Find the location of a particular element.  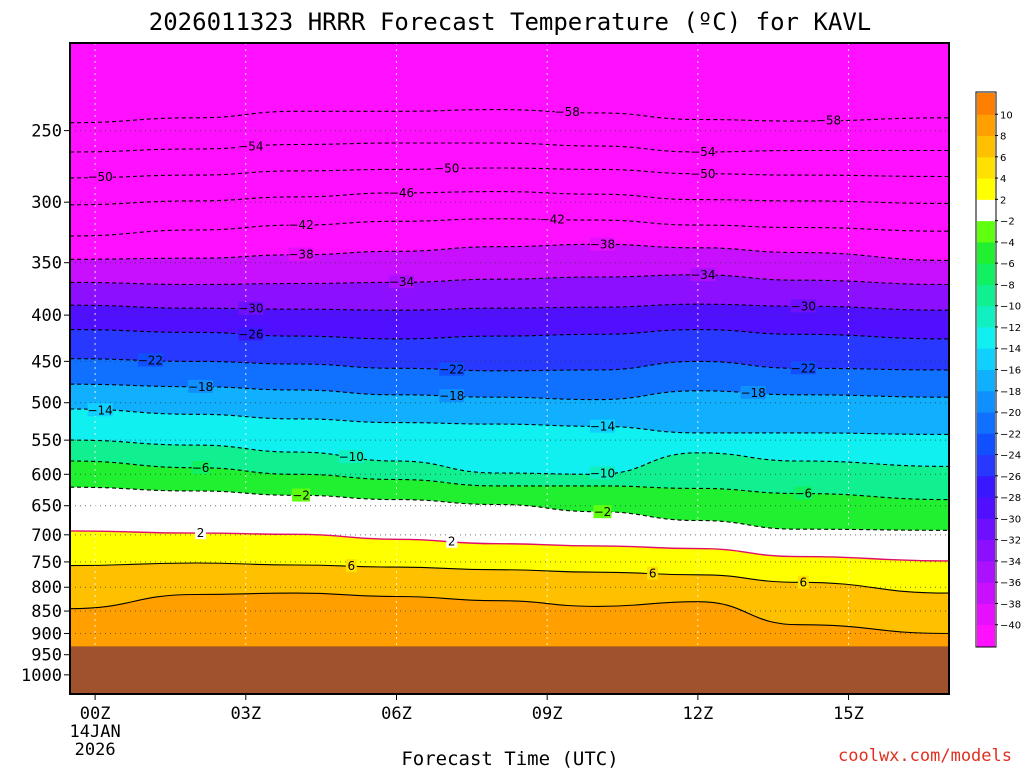

y-tick-label-600: 600 is located at coordinates (46, 475).